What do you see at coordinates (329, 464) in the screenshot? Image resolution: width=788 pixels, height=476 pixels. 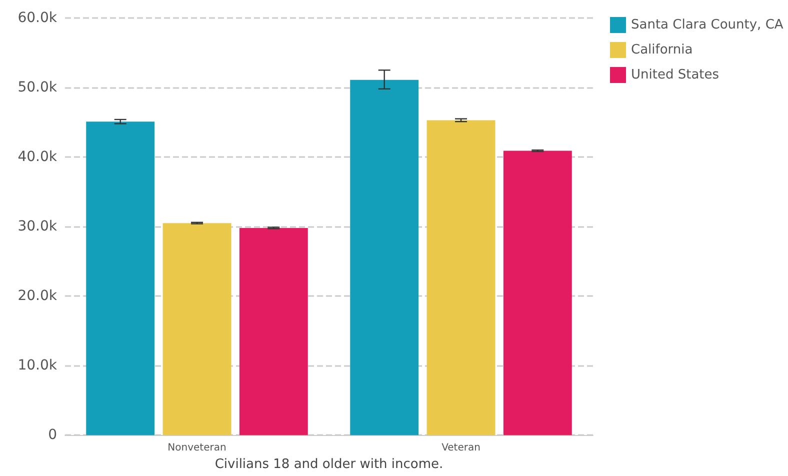 I see `x-axis-title: Civilians 18 and older with income.` at bounding box center [329, 464].